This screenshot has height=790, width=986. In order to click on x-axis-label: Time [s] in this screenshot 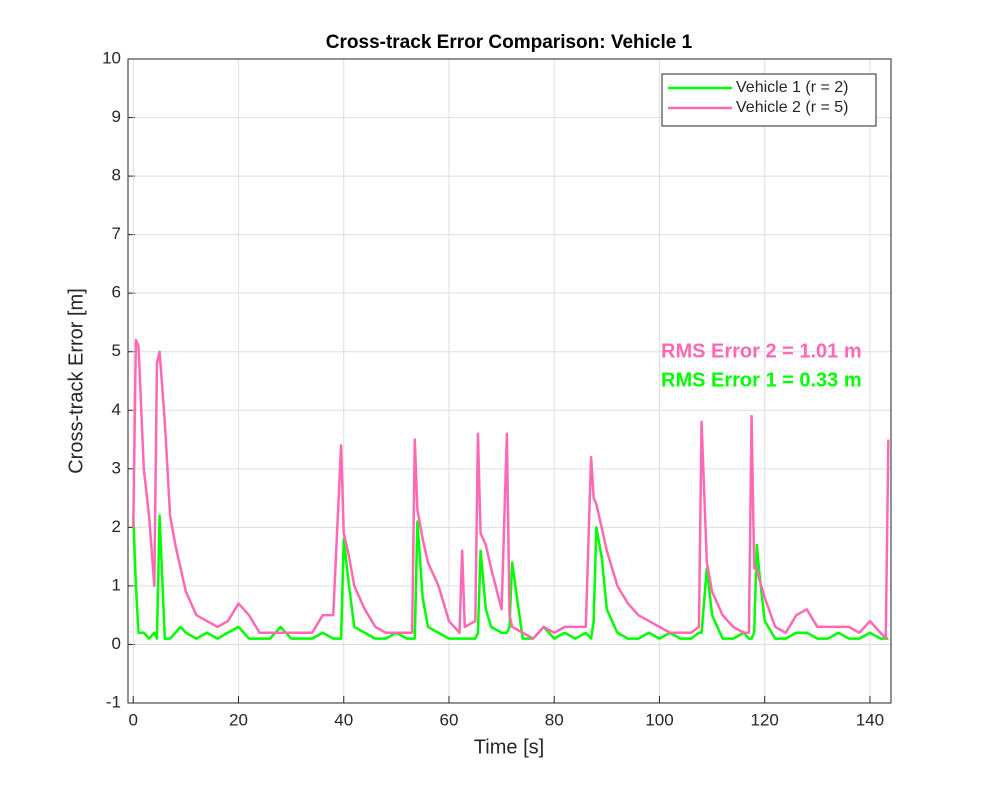, I will do `click(509, 747)`.